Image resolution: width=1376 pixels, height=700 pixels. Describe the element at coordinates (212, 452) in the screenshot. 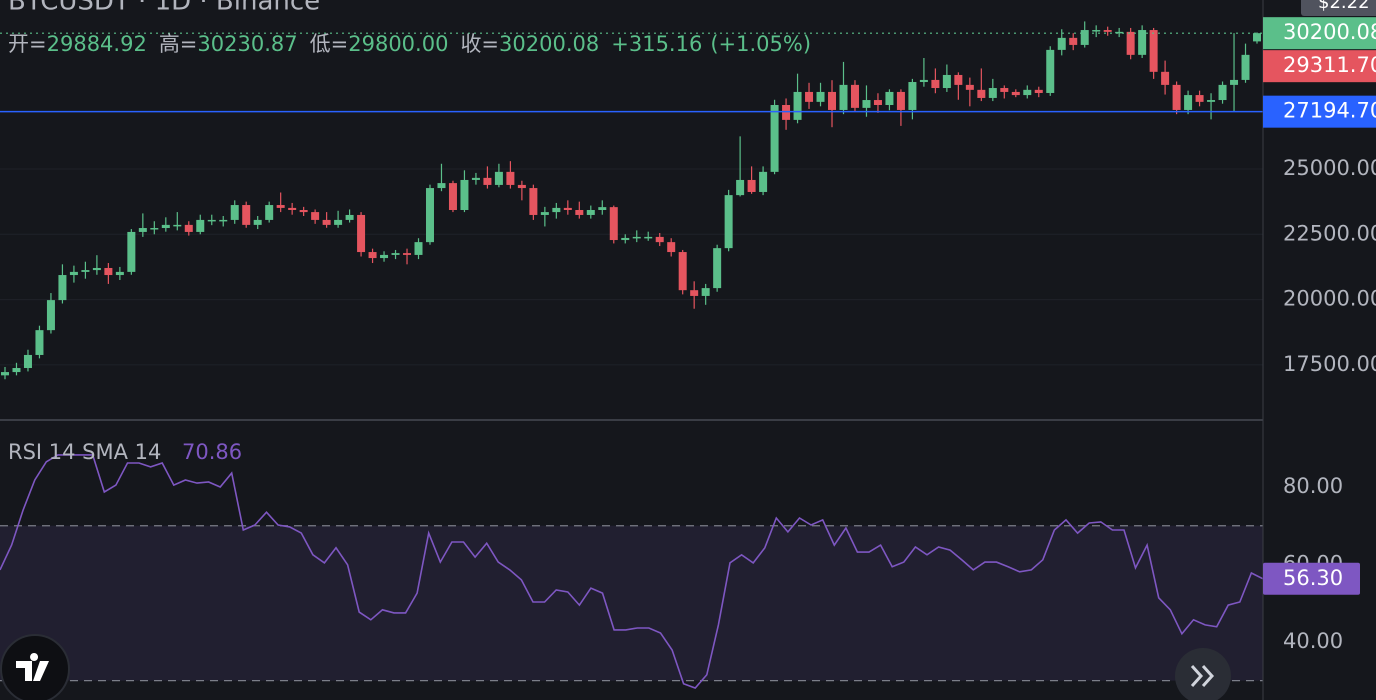

I see `rsi-value: 70.86` at that location.